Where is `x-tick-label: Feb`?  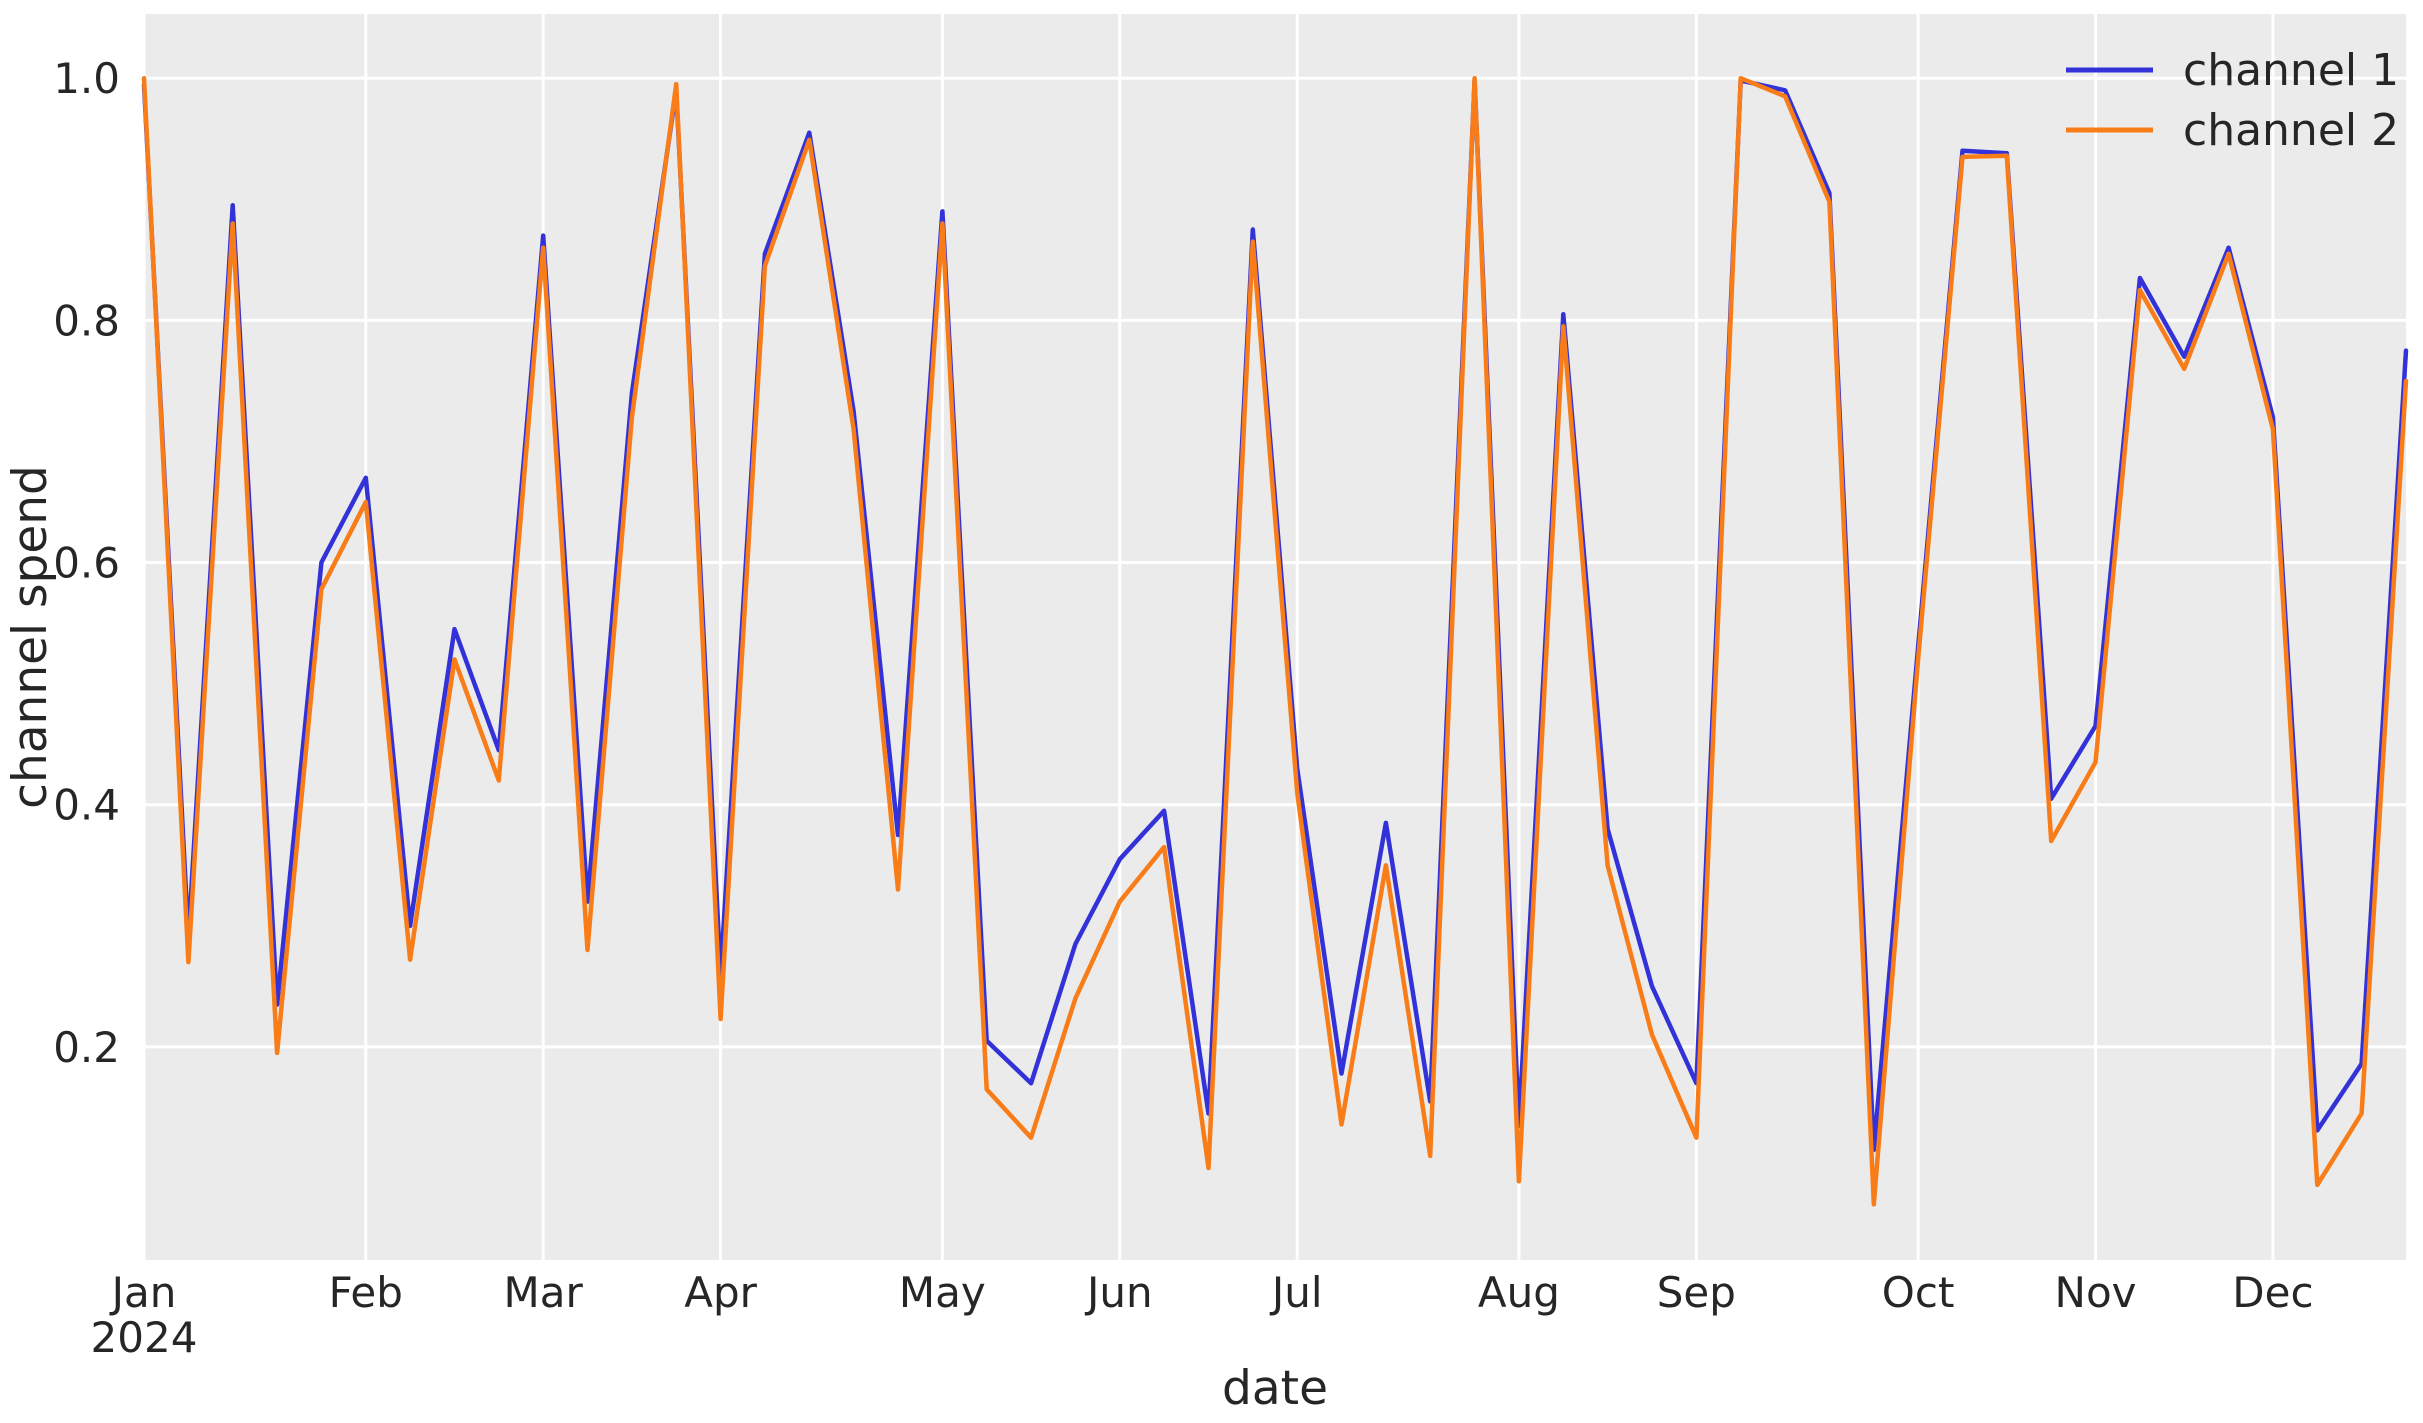 x-tick-label: Feb is located at coordinates (366, 1292).